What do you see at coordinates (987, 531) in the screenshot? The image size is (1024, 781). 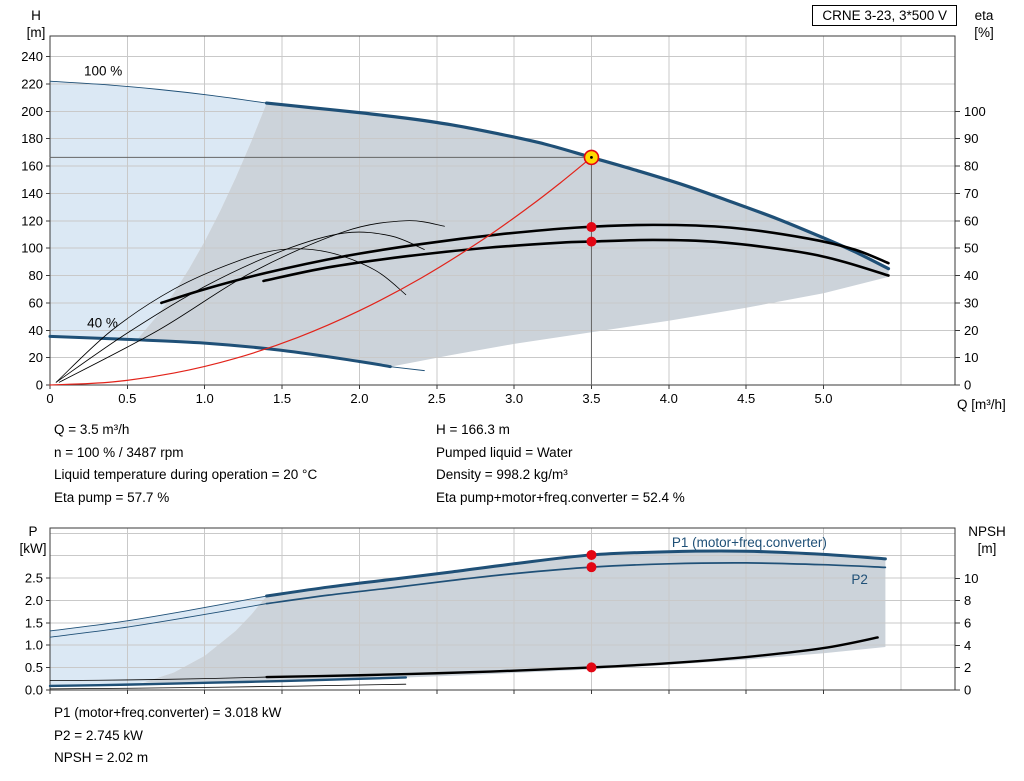 I see `npsh-axis-title-symbol: NPSH` at bounding box center [987, 531].